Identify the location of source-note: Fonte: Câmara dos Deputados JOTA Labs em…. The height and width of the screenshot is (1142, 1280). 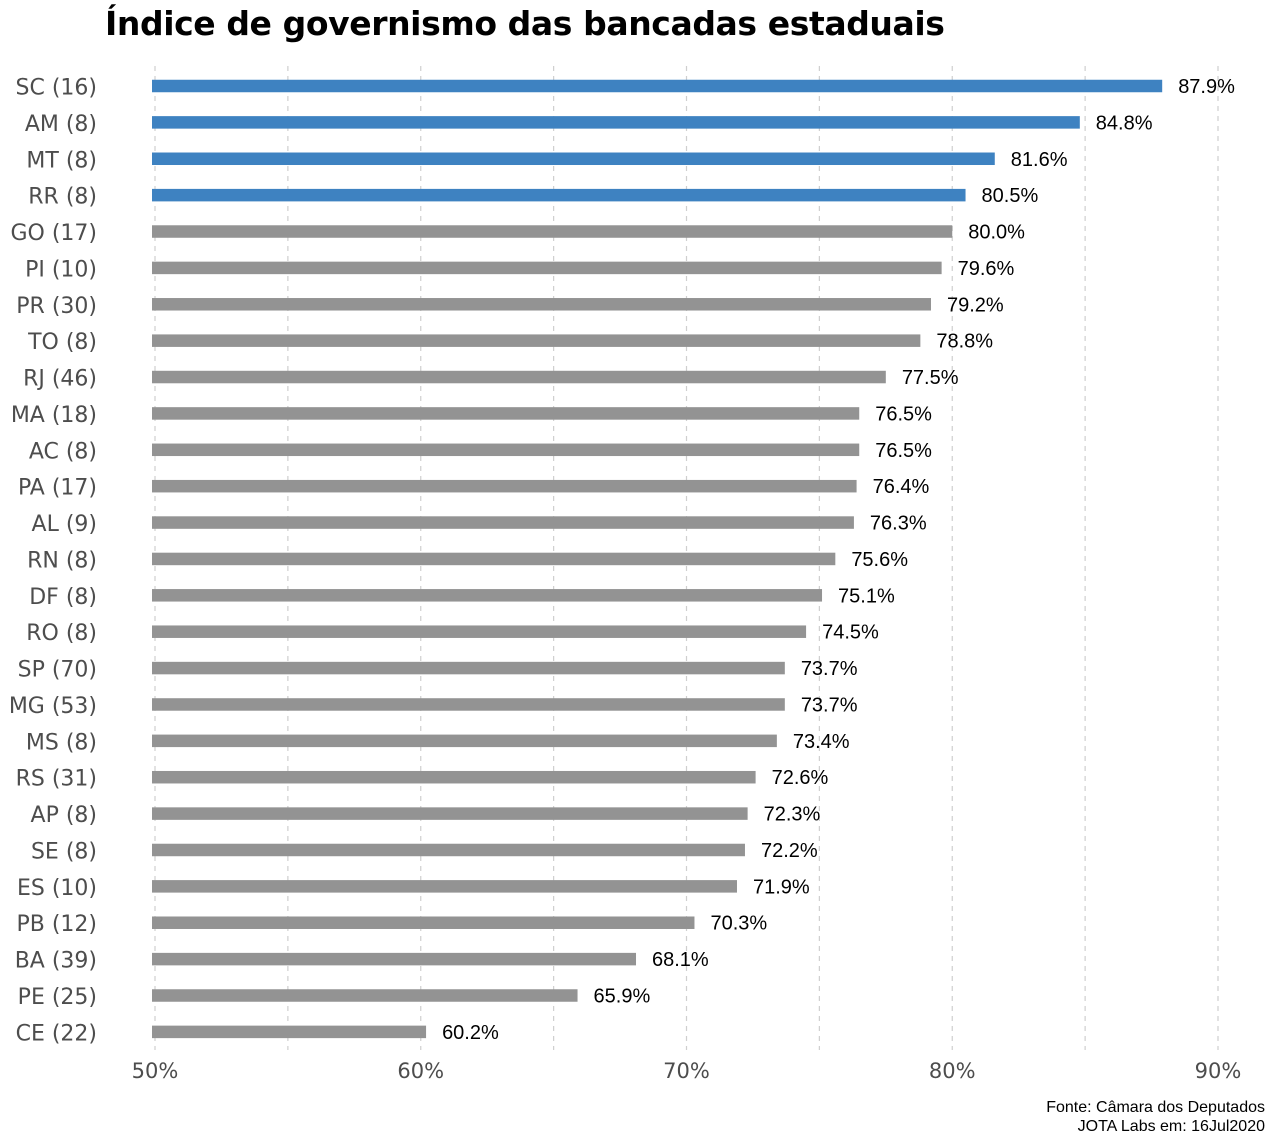
(1155, 1117).